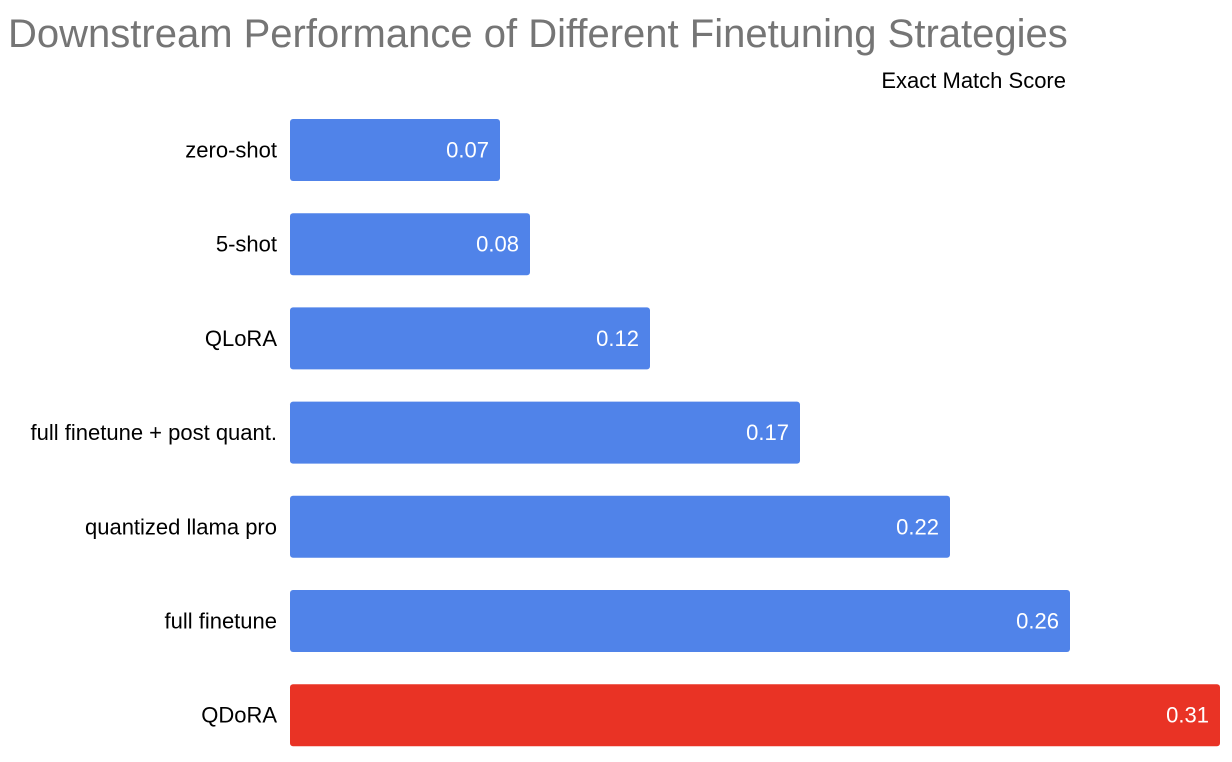 This screenshot has height=762, width=1232. What do you see at coordinates (241, 338) in the screenshot?
I see `category-label: QLoRA` at bounding box center [241, 338].